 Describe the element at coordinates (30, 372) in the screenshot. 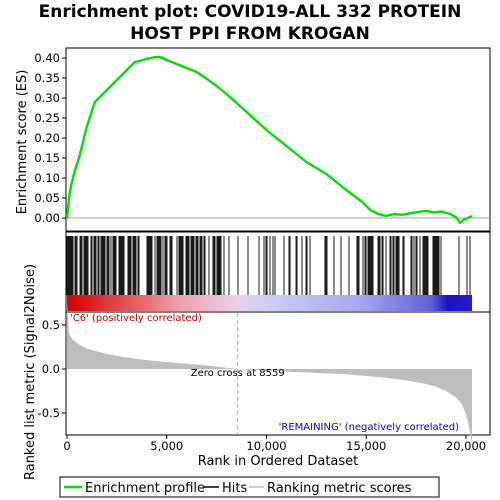

I see `metric-y-axis-label: Ranked list metric (Signal2Noise)` at that location.